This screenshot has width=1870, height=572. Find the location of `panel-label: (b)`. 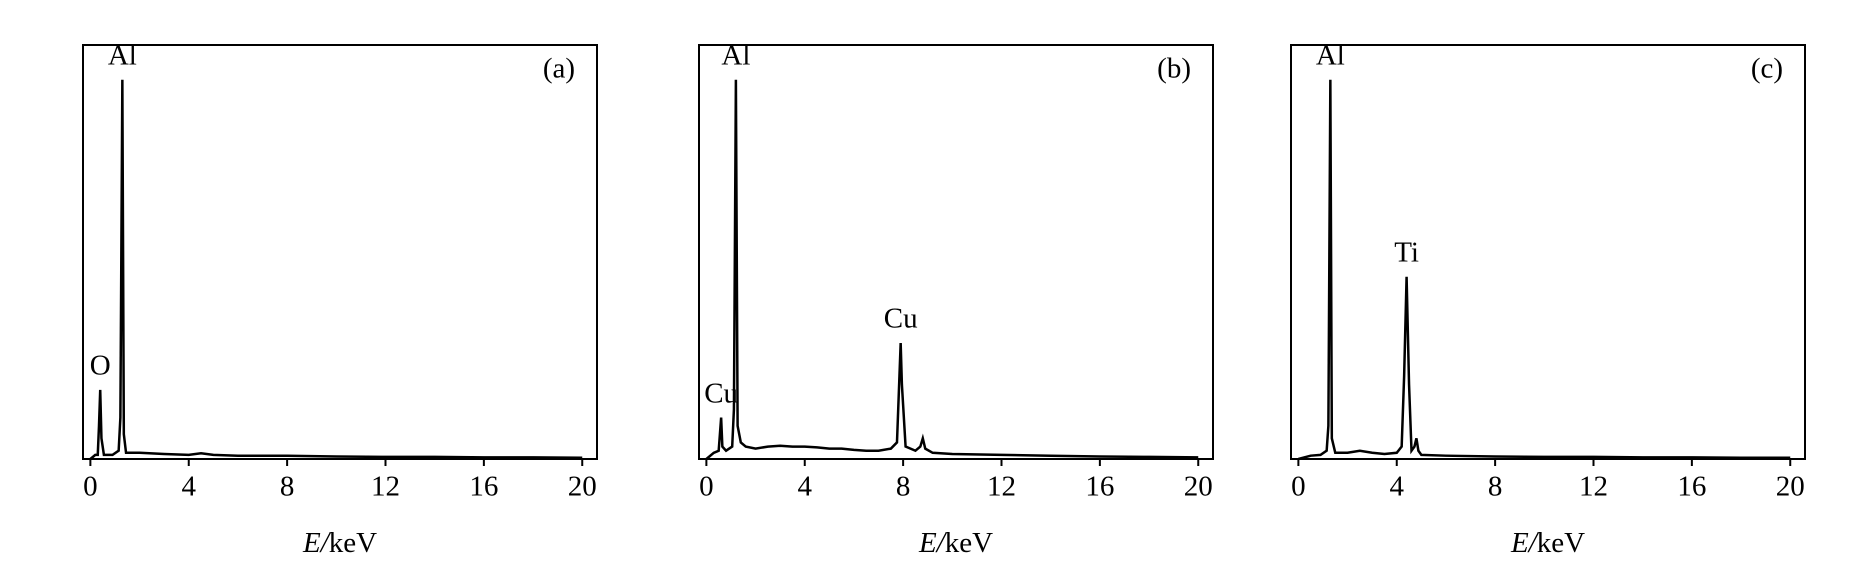

panel-label: (b) is located at coordinates (1174, 69).